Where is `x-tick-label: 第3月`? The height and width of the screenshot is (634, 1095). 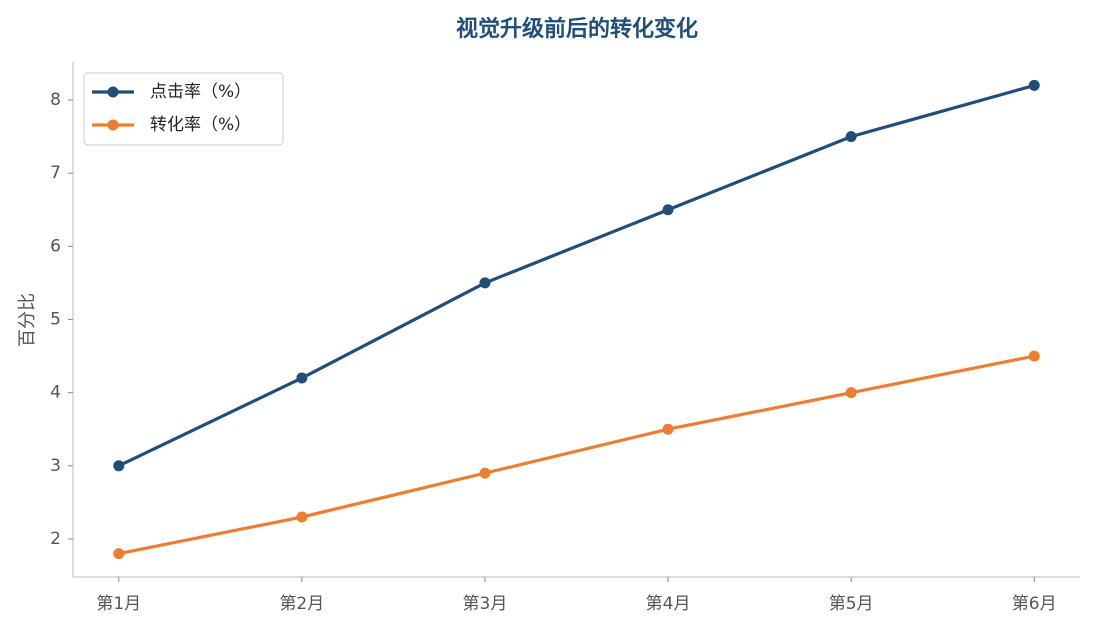 x-tick-label: 第3月 is located at coordinates (485, 604).